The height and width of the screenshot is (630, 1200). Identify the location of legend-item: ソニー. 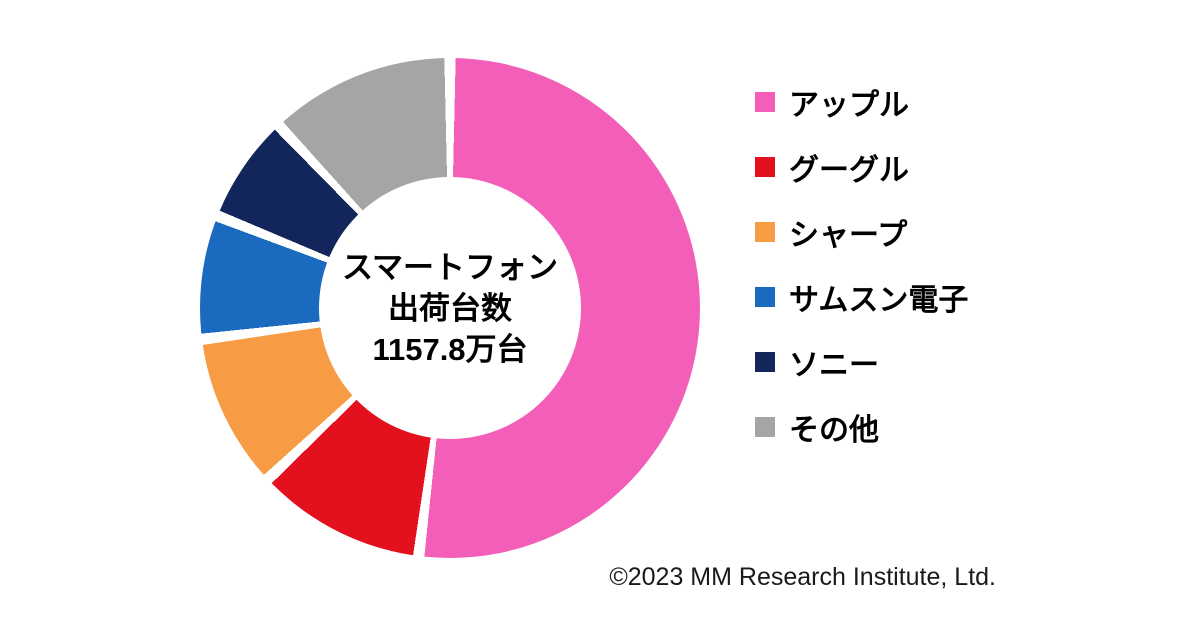
(861, 364).